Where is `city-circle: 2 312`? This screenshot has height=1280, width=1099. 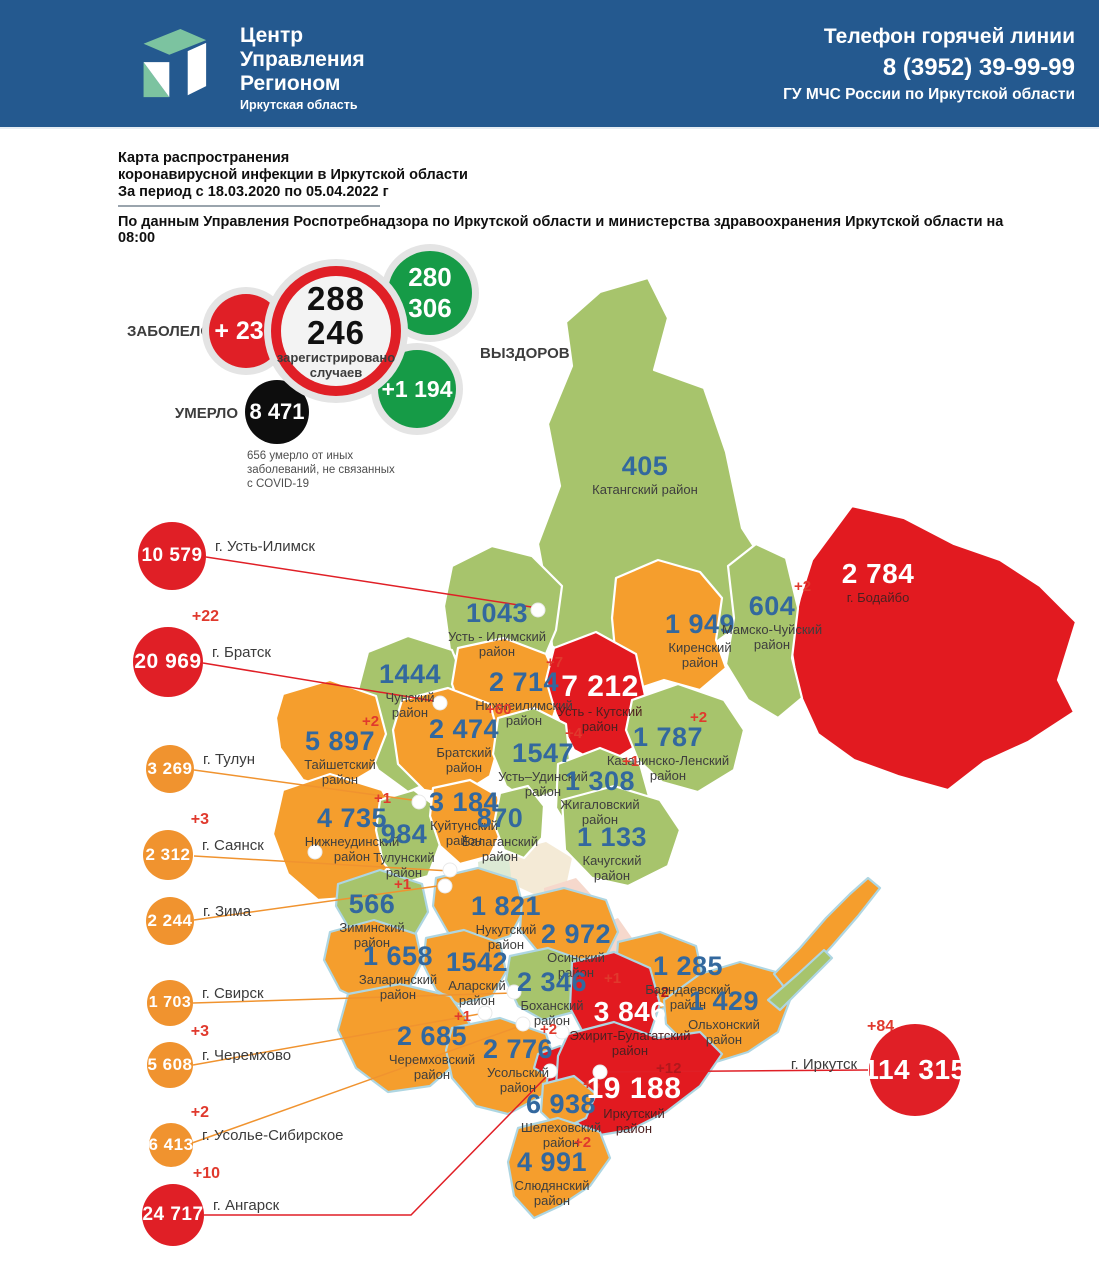
city-circle: 2 312 is located at coordinates (168, 855).